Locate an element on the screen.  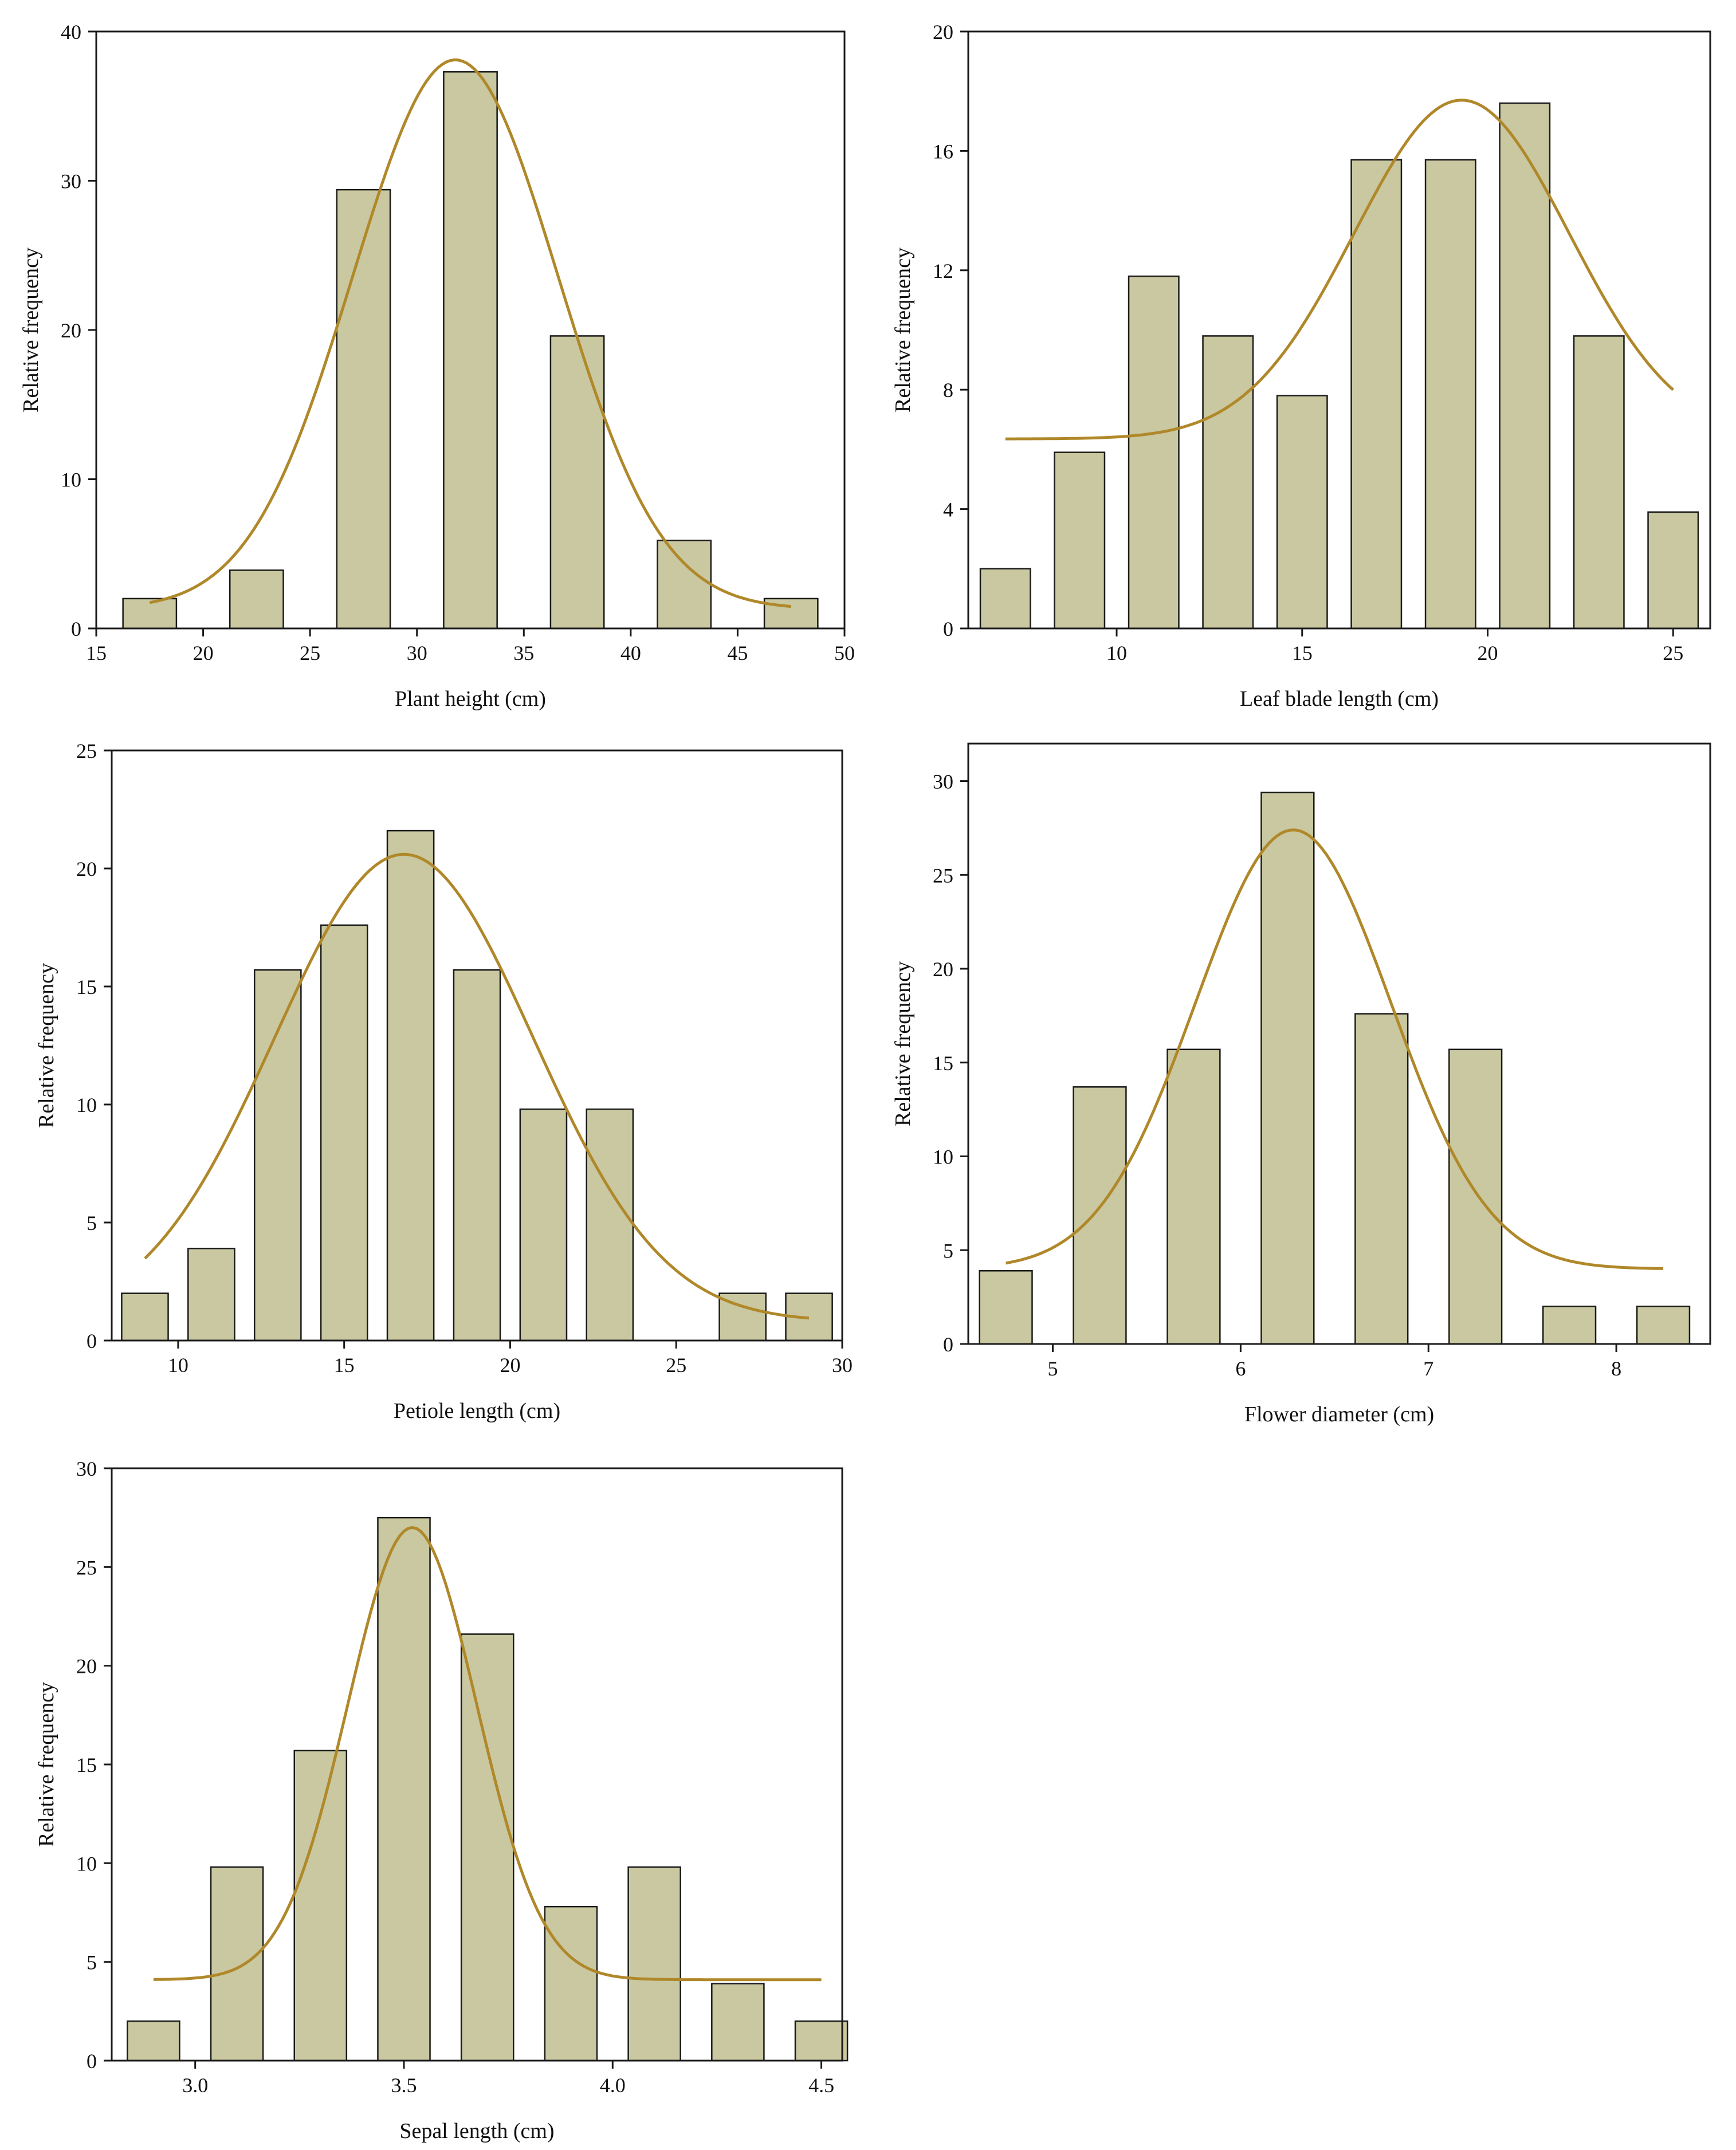
y-tick-label: 8 is located at coordinates (948, 391).